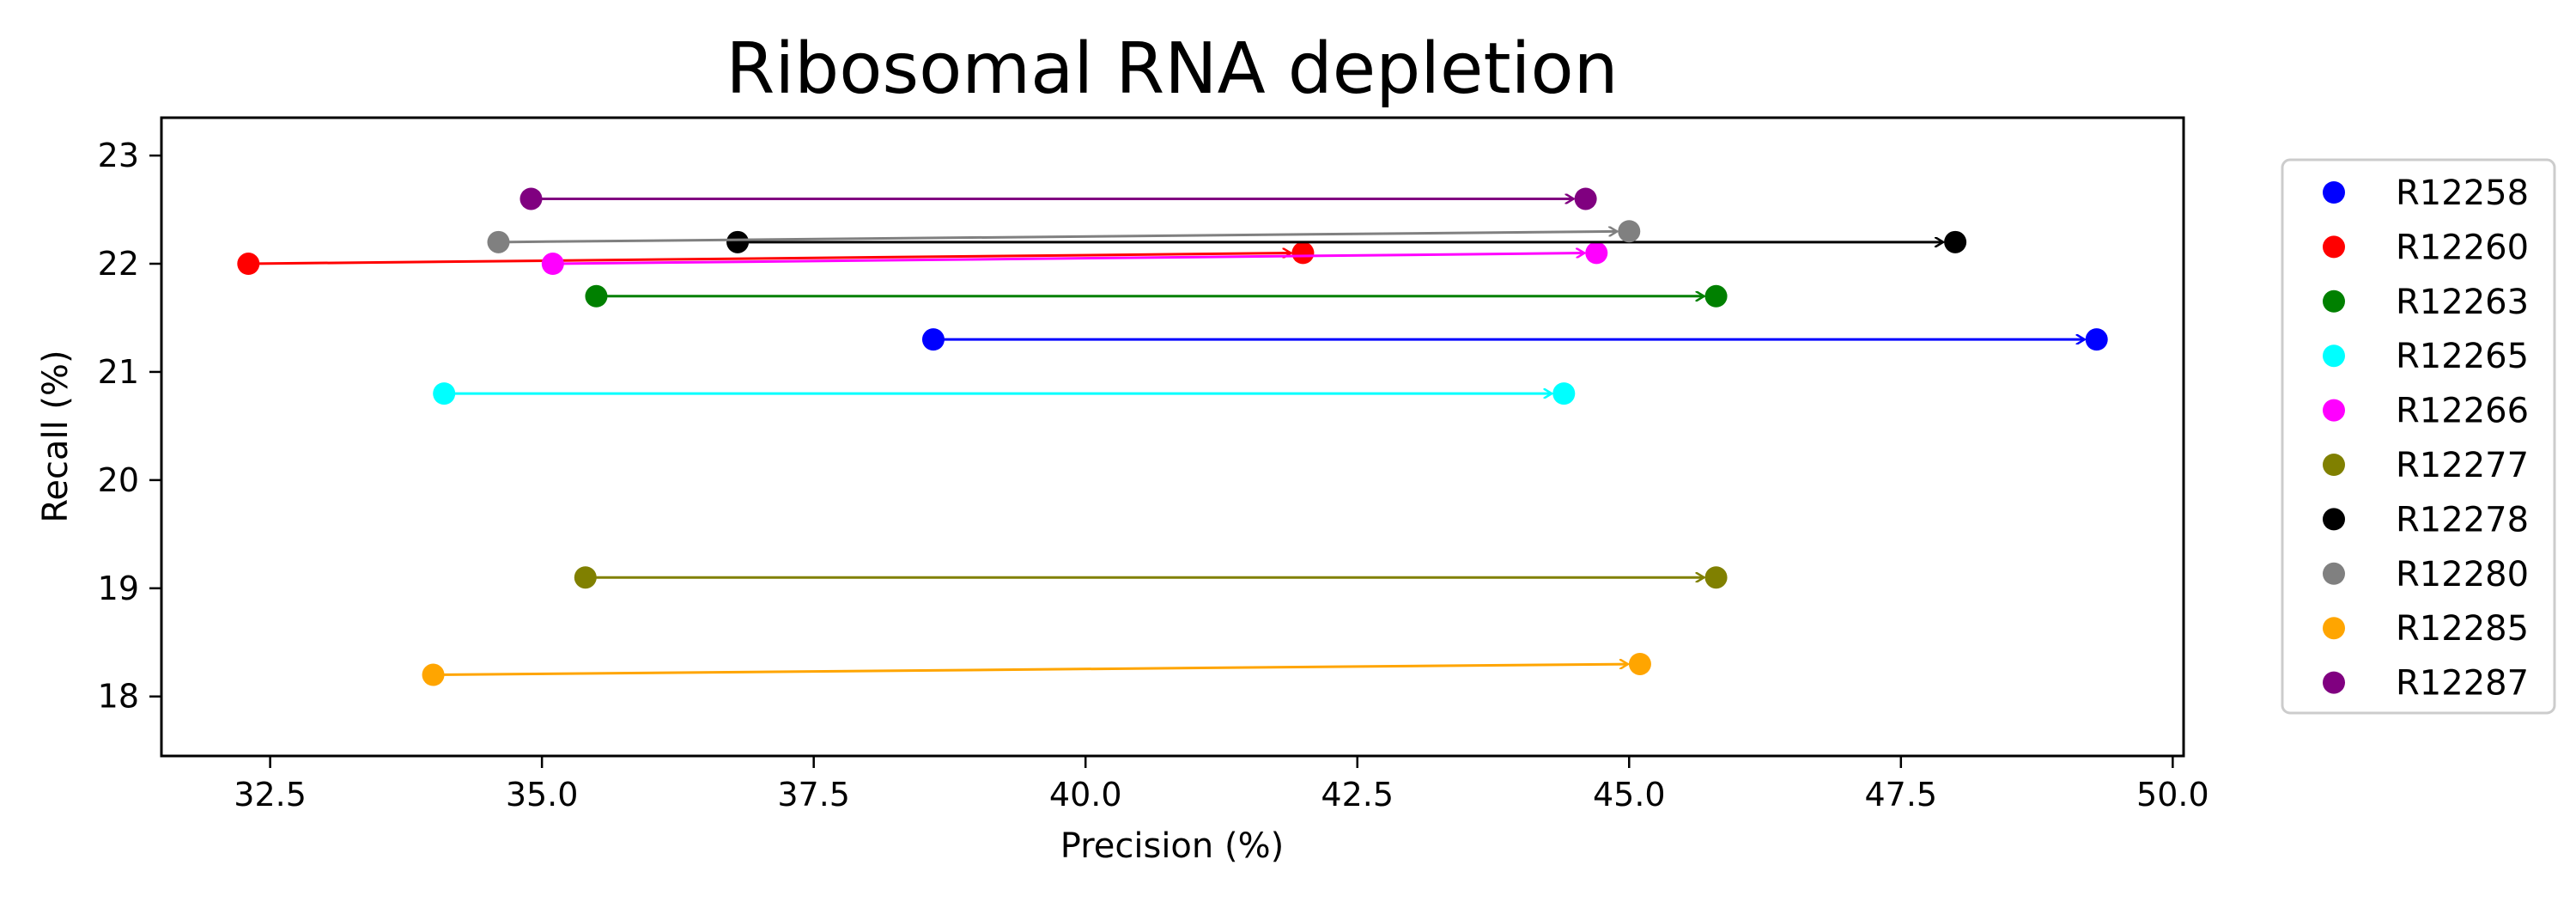 Image resolution: width=2576 pixels, height=902 pixels. Describe the element at coordinates (2463, 411) in the screenshot. I see `legend-label: R12266` at that location.